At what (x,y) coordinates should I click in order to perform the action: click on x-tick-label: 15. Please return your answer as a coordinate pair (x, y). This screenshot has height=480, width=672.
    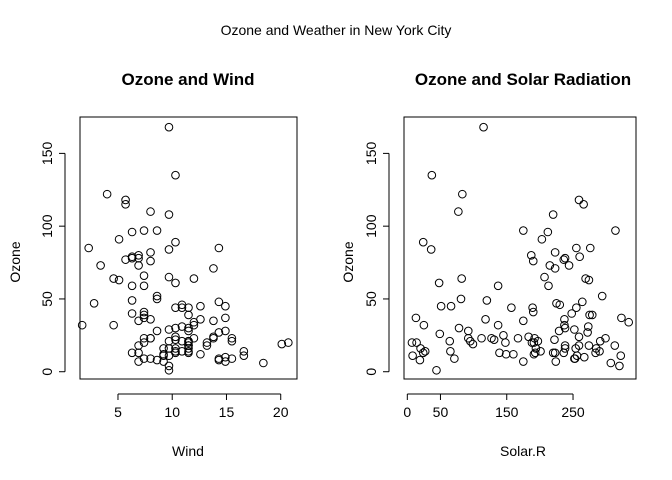
    Looking at the image, I should click on (227, 412).